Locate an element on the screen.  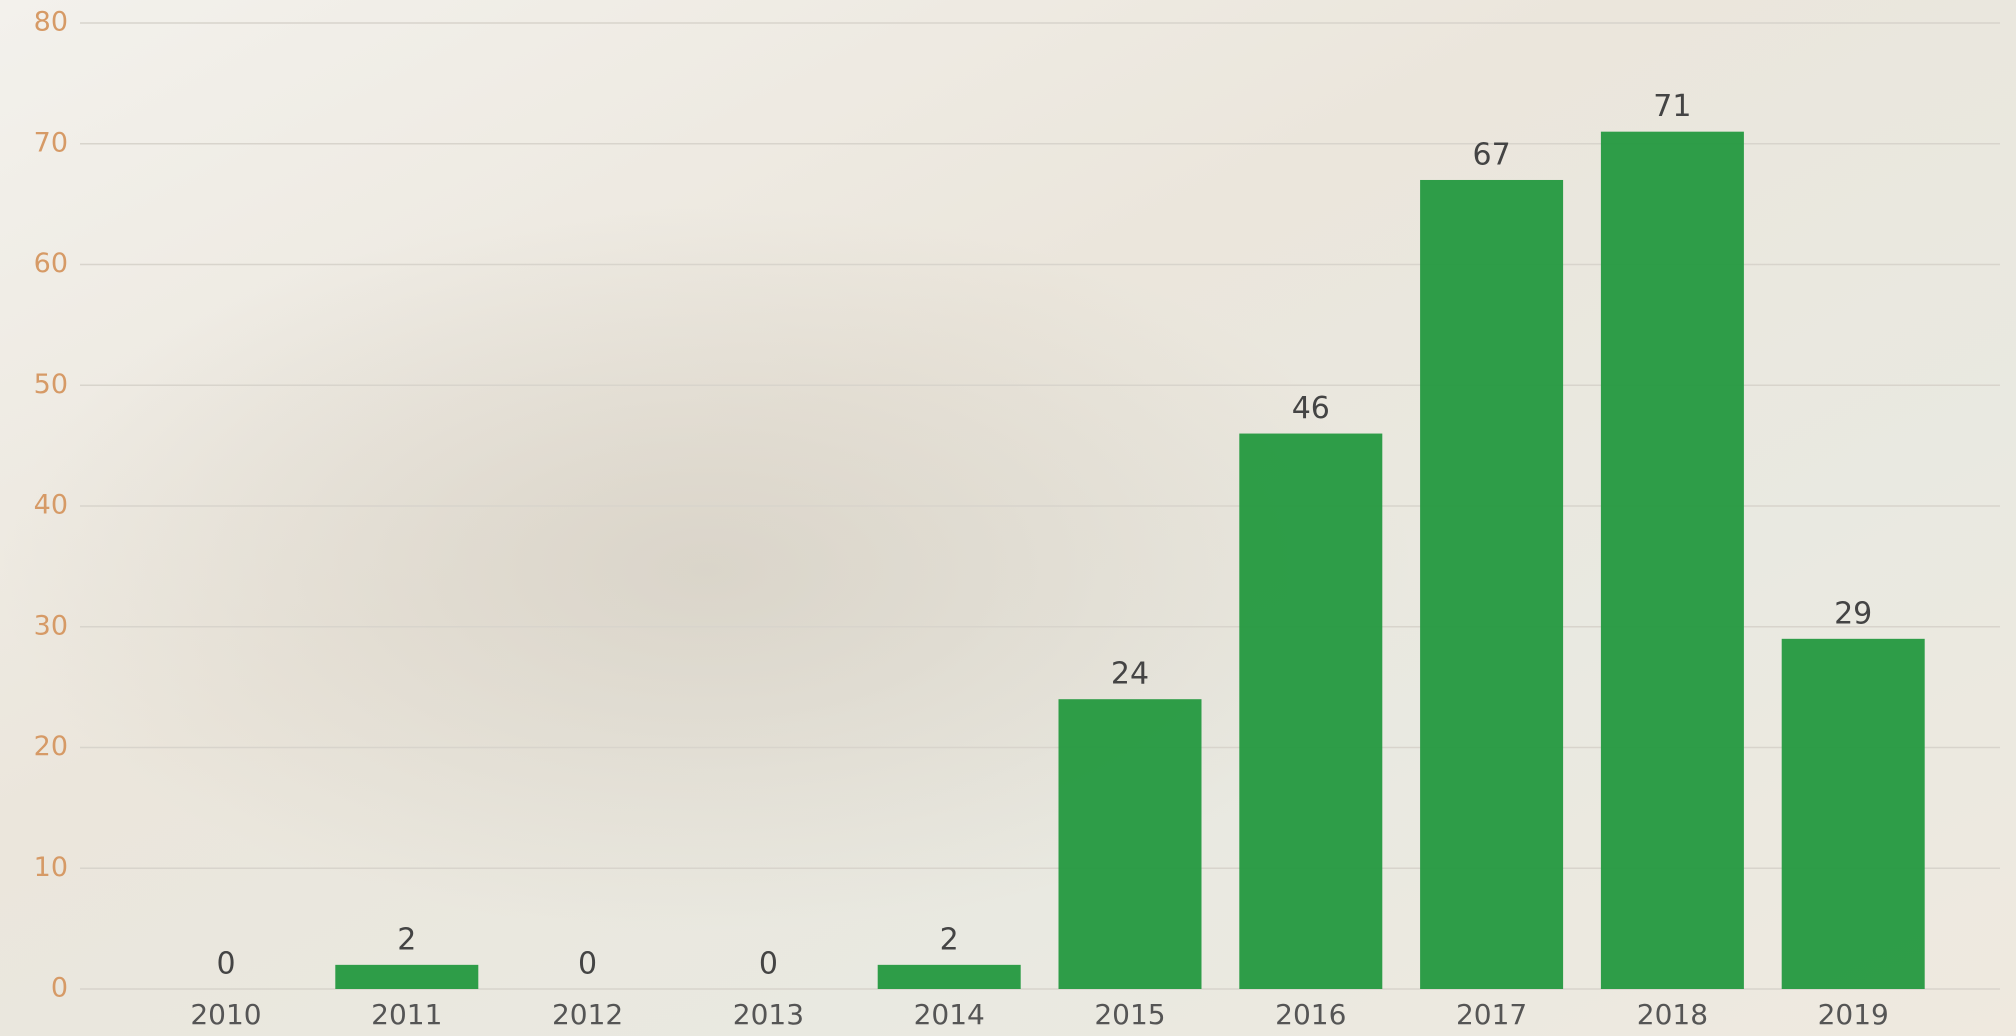
x-tick-label: 2013 is located at coordinates (768, 1014).